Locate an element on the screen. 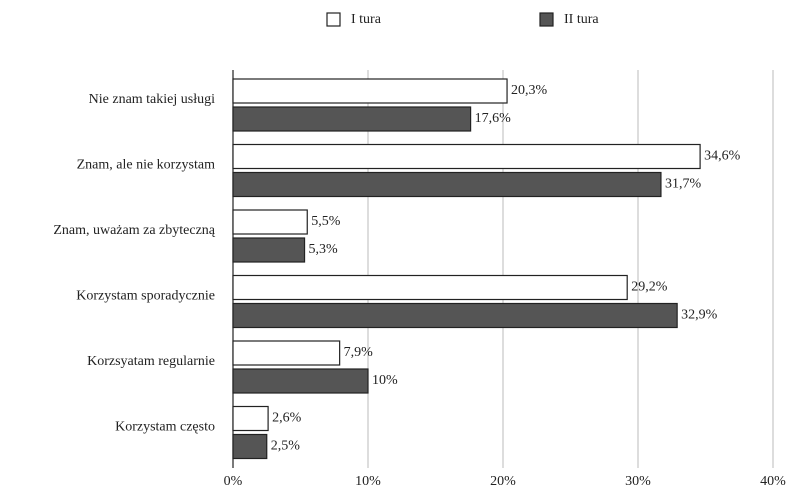 Image resolution: width=790 pixels, height=490 pixels. value-label: 34,6% is located at coordinates (722, 156).